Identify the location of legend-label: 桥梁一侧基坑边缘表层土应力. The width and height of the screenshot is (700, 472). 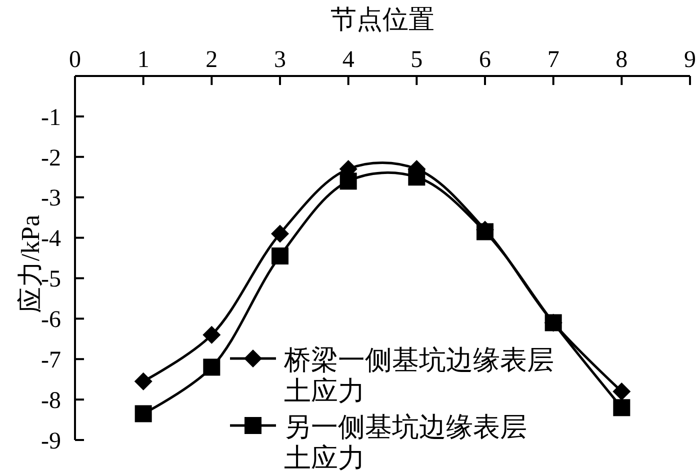
(418, 375).